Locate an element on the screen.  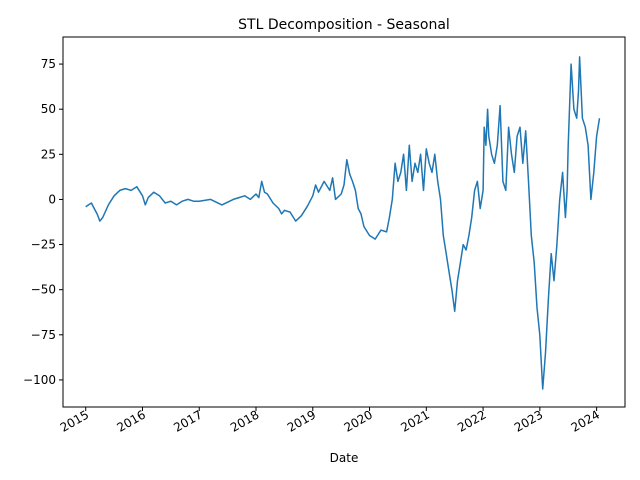
y-tick-label: 25 is located at coordinates (48, 154).